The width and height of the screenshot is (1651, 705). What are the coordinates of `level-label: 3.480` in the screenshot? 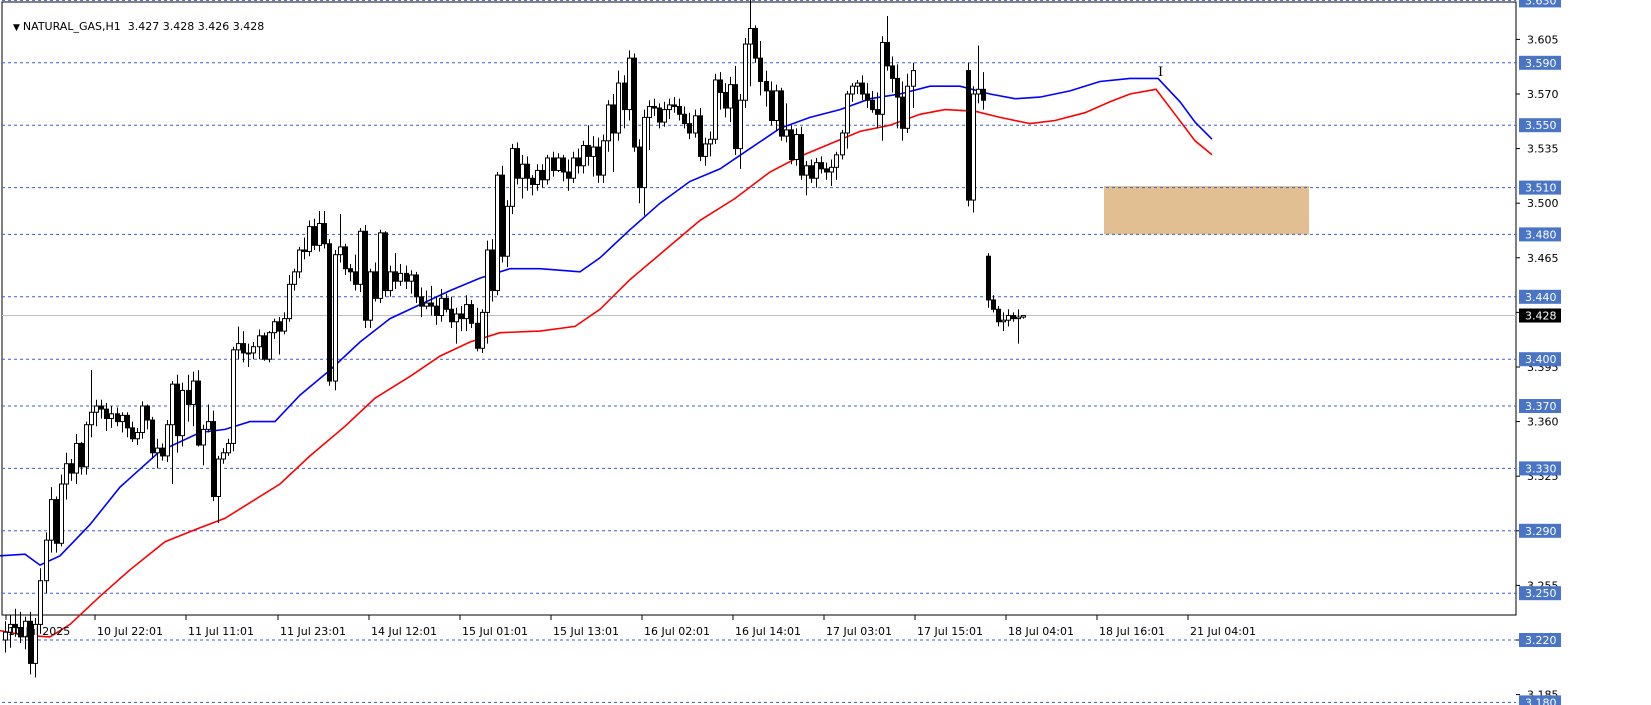 It's located at (1541, 234).